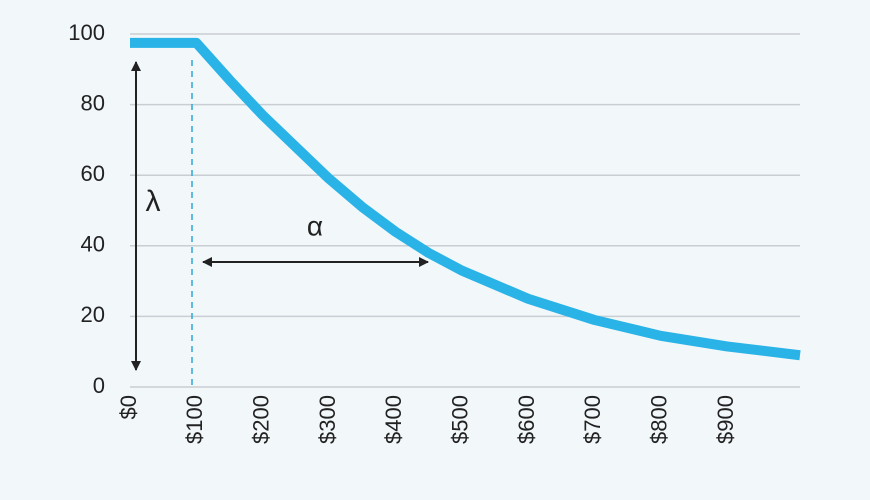  What do you see at coordinates (93, 244) in the screenshot?
I see `y-tick-label: 40` at bounding box center [93, 244].